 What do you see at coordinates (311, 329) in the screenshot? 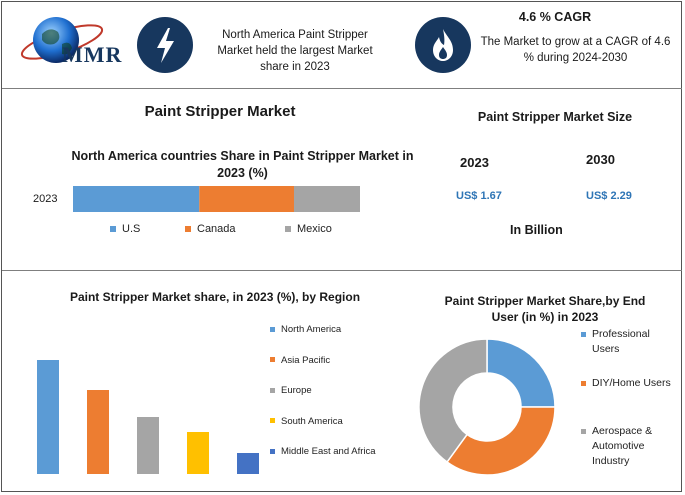
I see `region-legend-label: North America` at bounding box center [311, 329].